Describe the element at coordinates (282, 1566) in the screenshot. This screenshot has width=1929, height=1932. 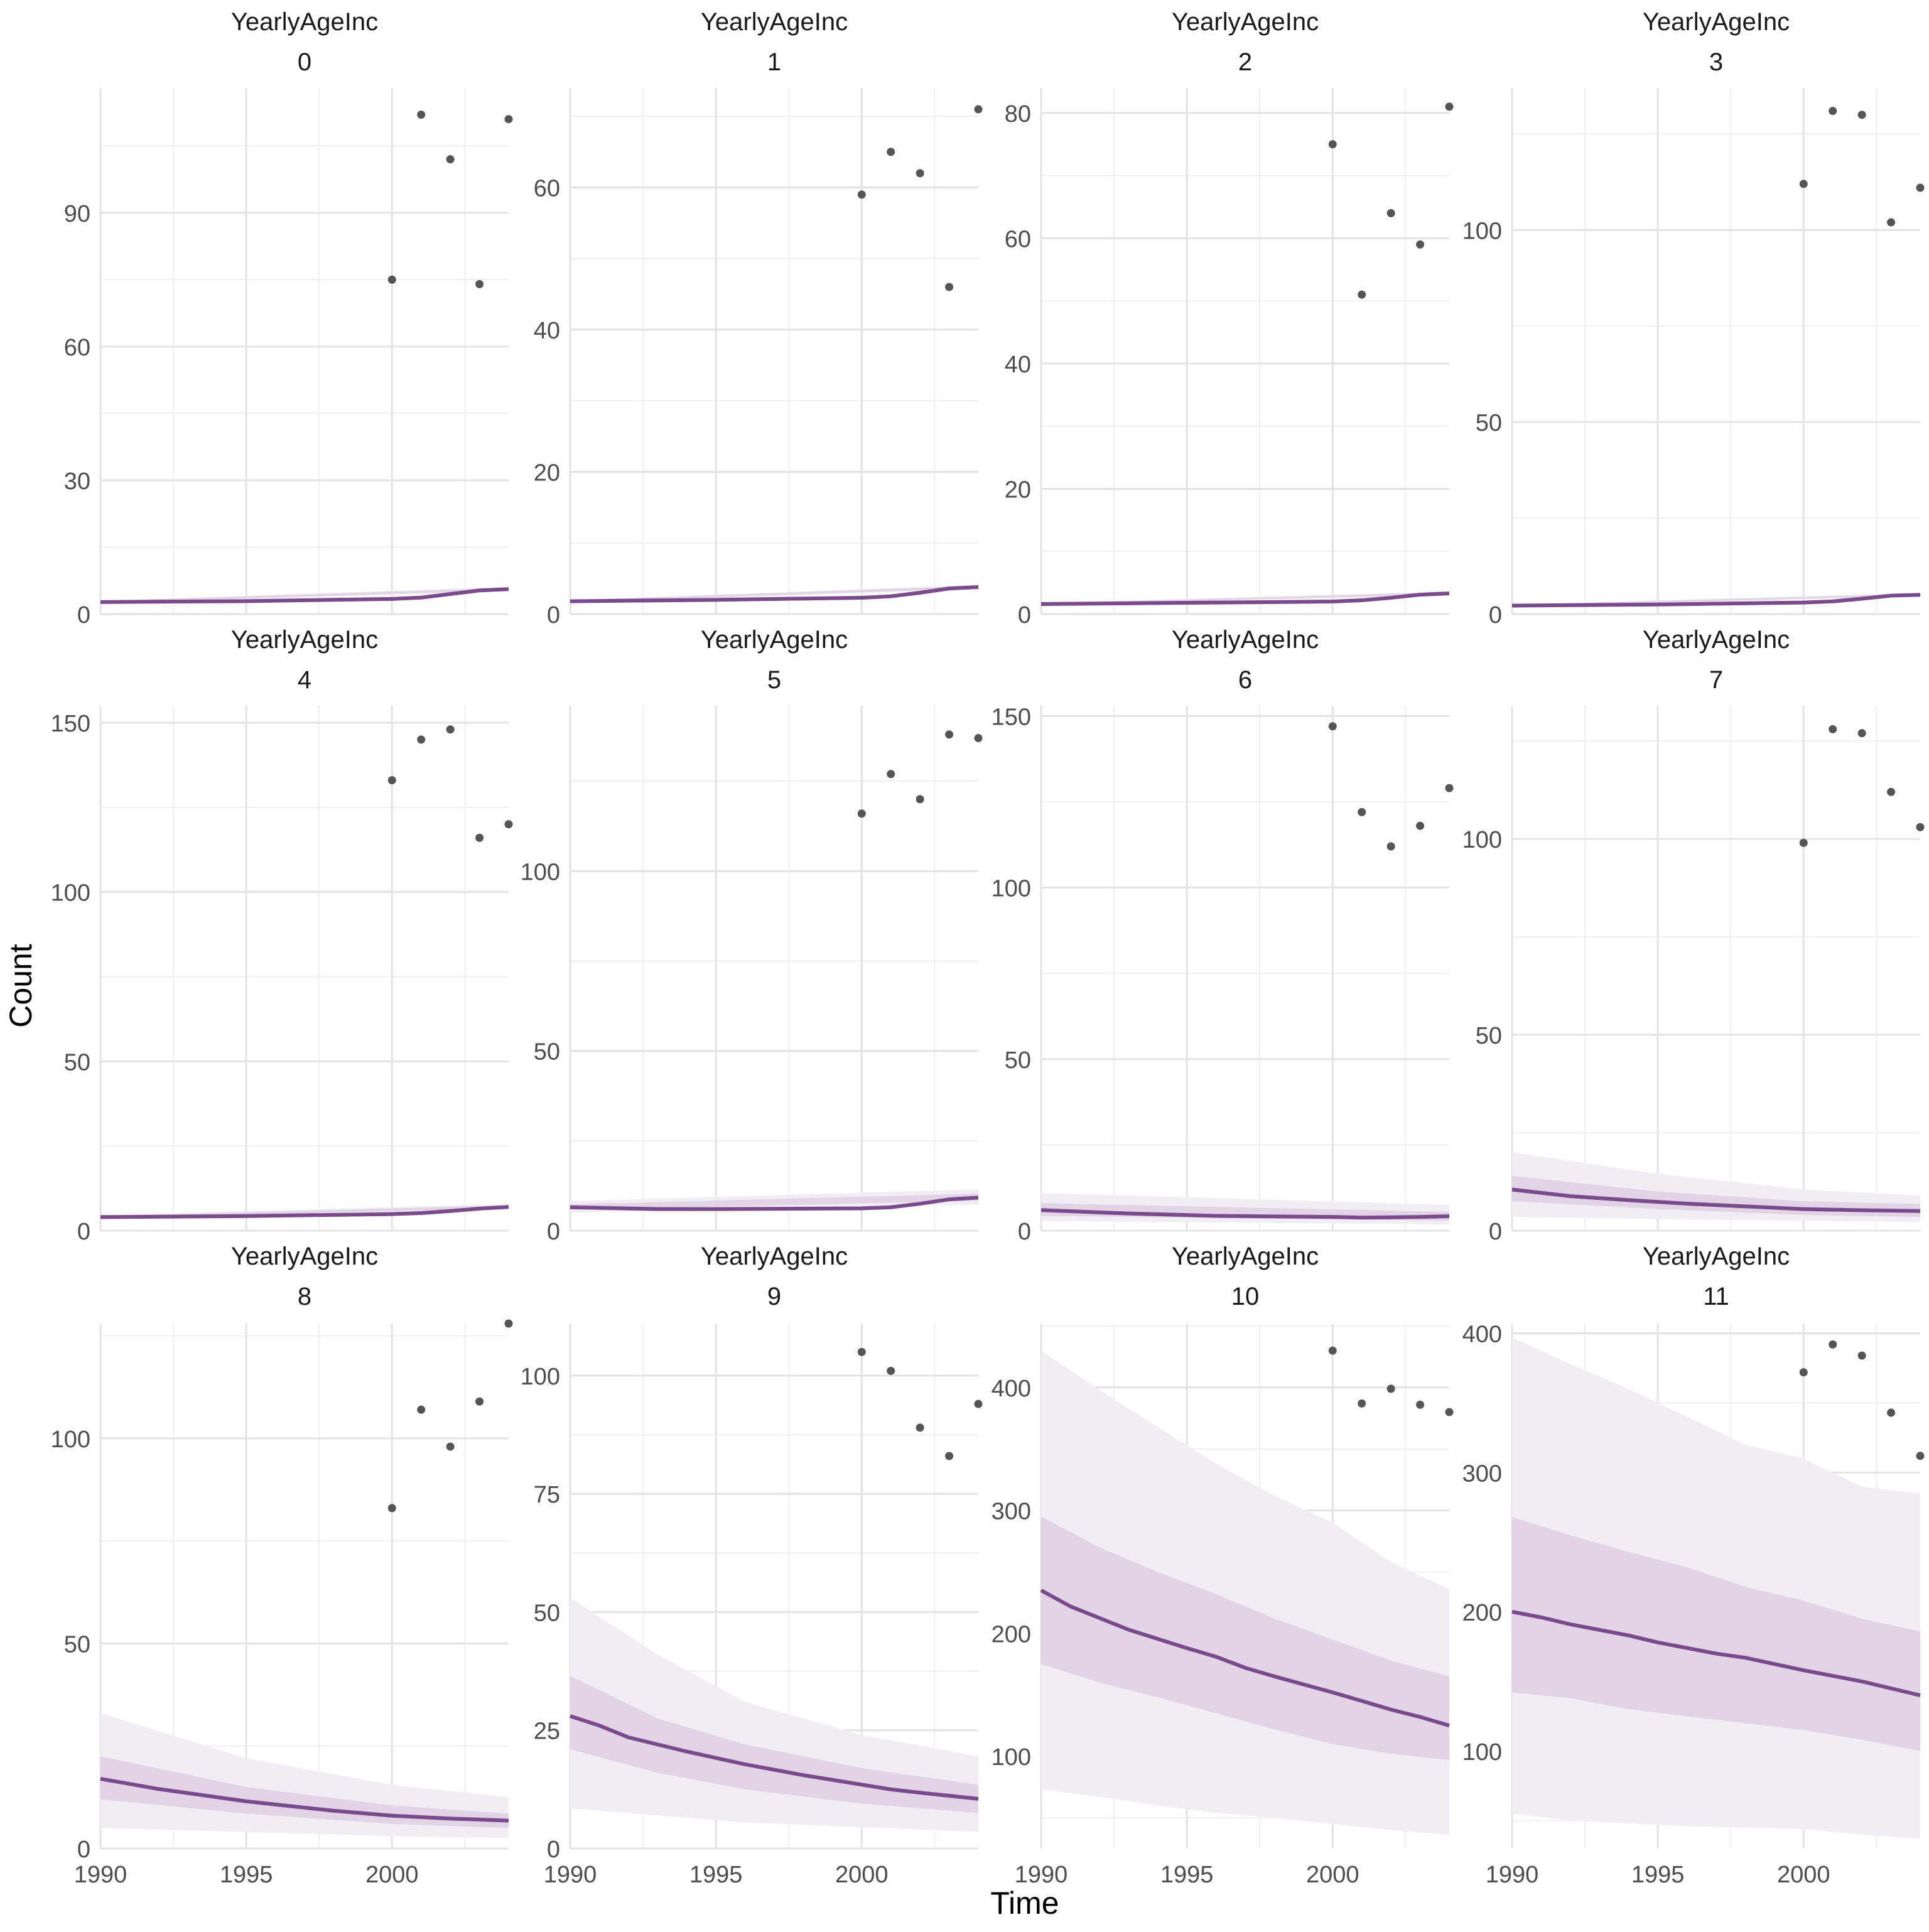
I see `panel-8: YearlyAgeInc 8 0 50 100 1990 1995 2000` at that location.